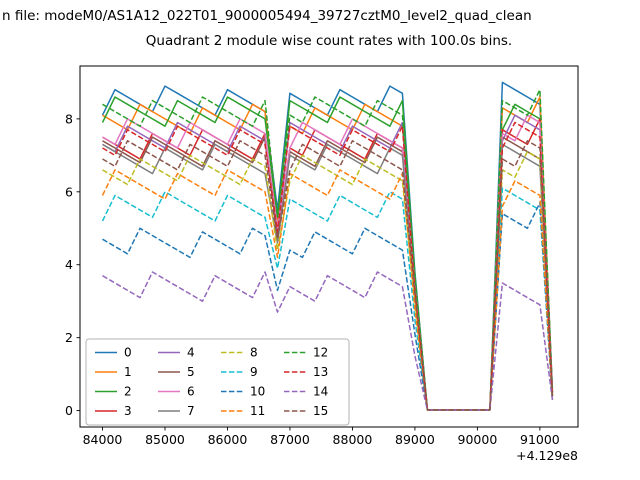 This screenshot has height=480, width=640. I want to click on y-axis: 0 2 4 6 8, so click(72, 264).